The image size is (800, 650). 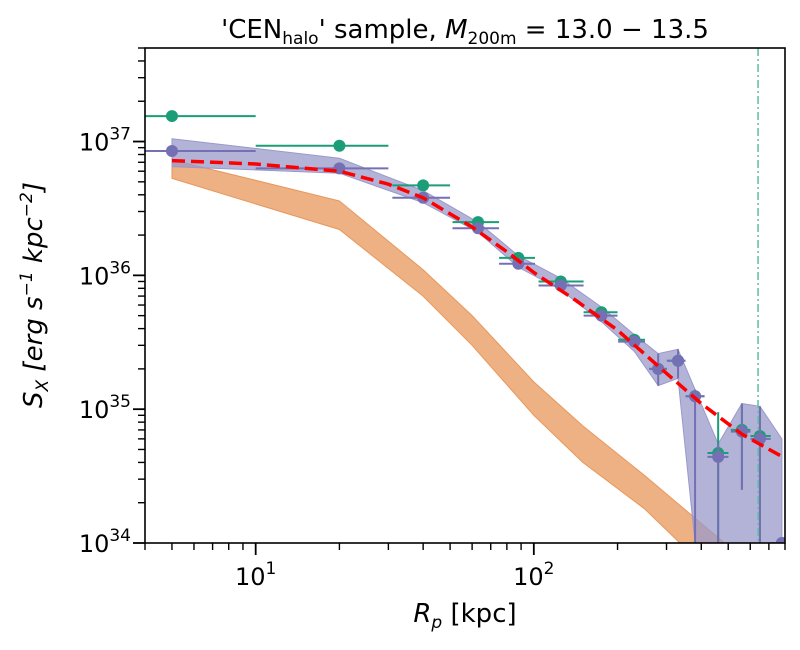 I want to click on y-tick-label: 1037, so click(x=105, y=141).